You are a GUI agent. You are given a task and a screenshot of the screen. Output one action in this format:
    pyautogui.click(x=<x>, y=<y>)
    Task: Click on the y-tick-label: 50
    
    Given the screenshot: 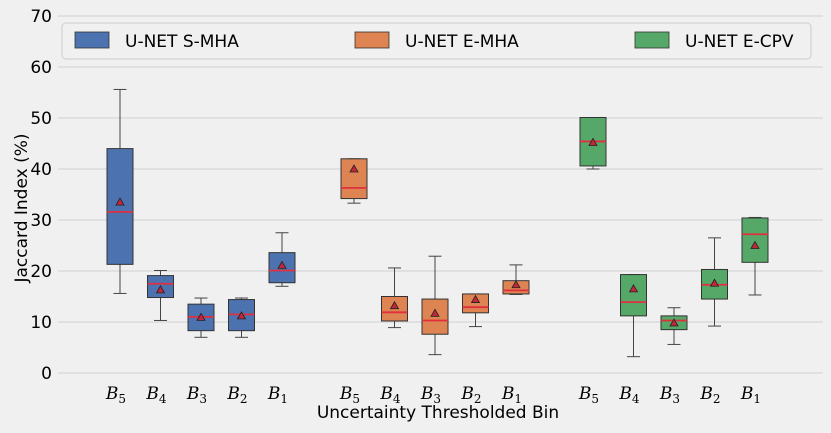 What is the action you would take?
    pyautogui.click(x=41, y=119)
    